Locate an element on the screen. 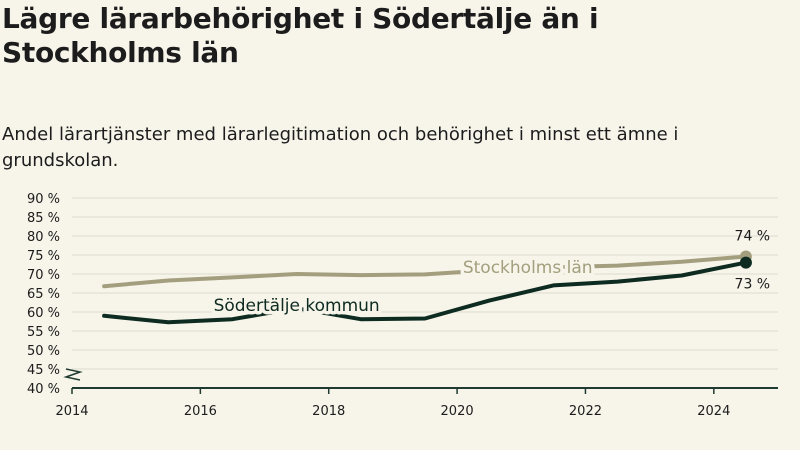 The image size is (800, 450). y-tick-label: 60 % is located at coordinates (43, 313).